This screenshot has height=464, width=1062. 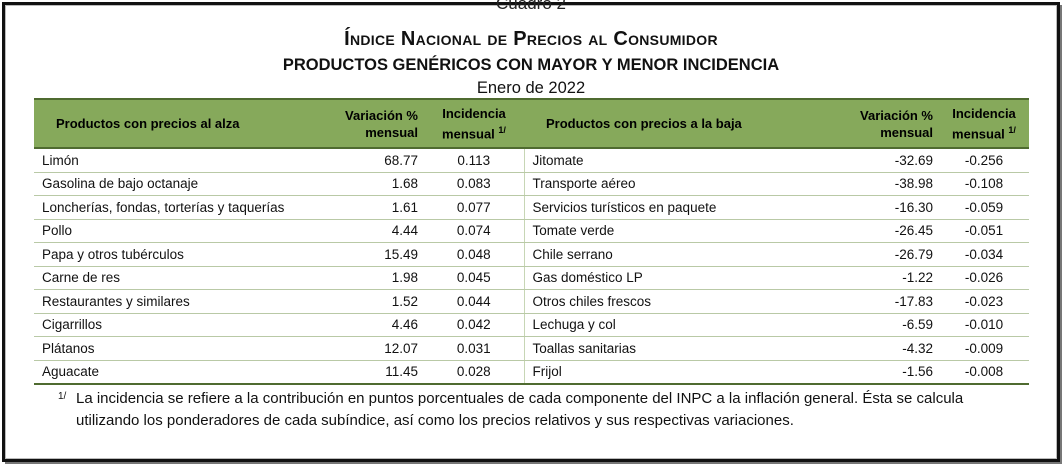 I want to click on up-variation: 4.44, so click(x=369, y=231).